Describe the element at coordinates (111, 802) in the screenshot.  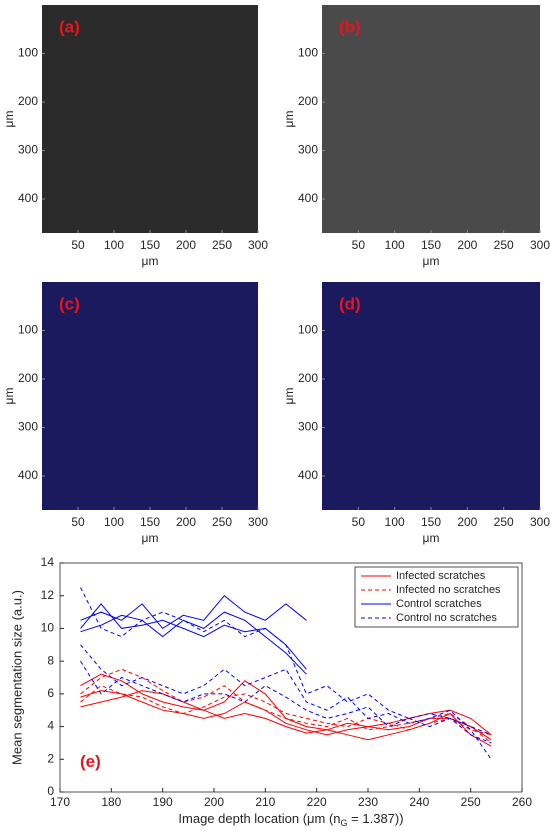
I see `x-tick-label: 180` at that location.